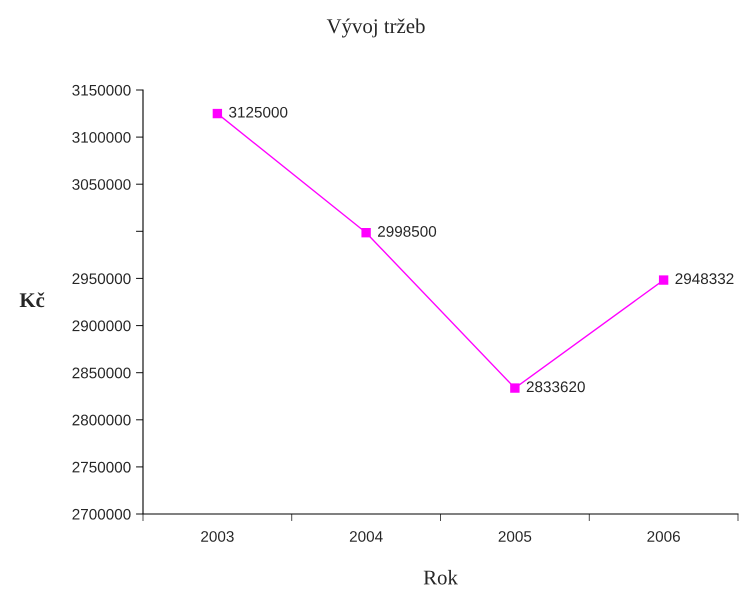 The width and height of the screenshot is (752, 596). What do you see at coordinates (101, 278) in the screenshot?
I see `y-tick-label: 2950000` at bounding box center [101, 278].